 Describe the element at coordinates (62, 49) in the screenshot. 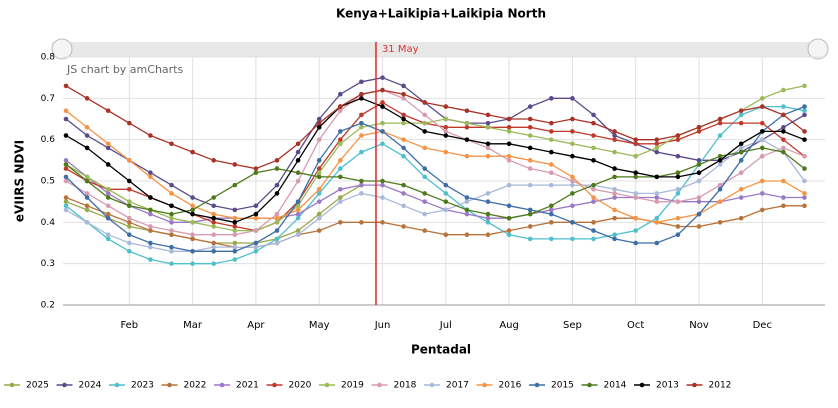

I see `scroll-handle-left` at that location.